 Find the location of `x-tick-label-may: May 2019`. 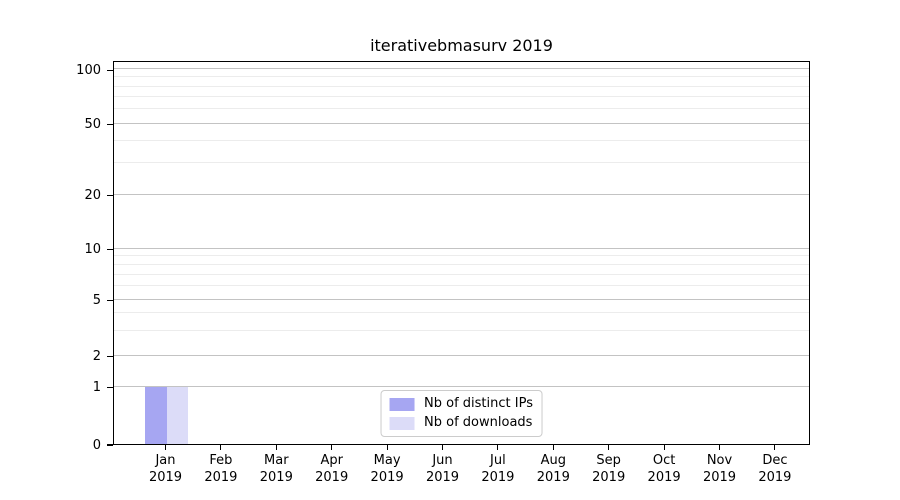

x-tick-label-may: May 2019 is located at coordinates (387, 469).